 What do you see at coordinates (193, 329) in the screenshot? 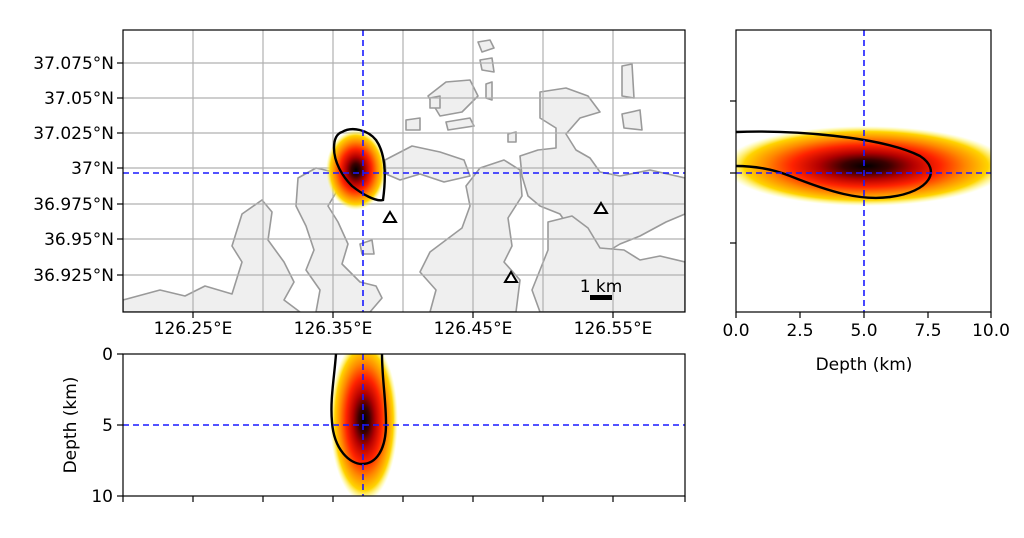
I see `lon-tick-label: 126.25°E` at bounding box center [193, 329].